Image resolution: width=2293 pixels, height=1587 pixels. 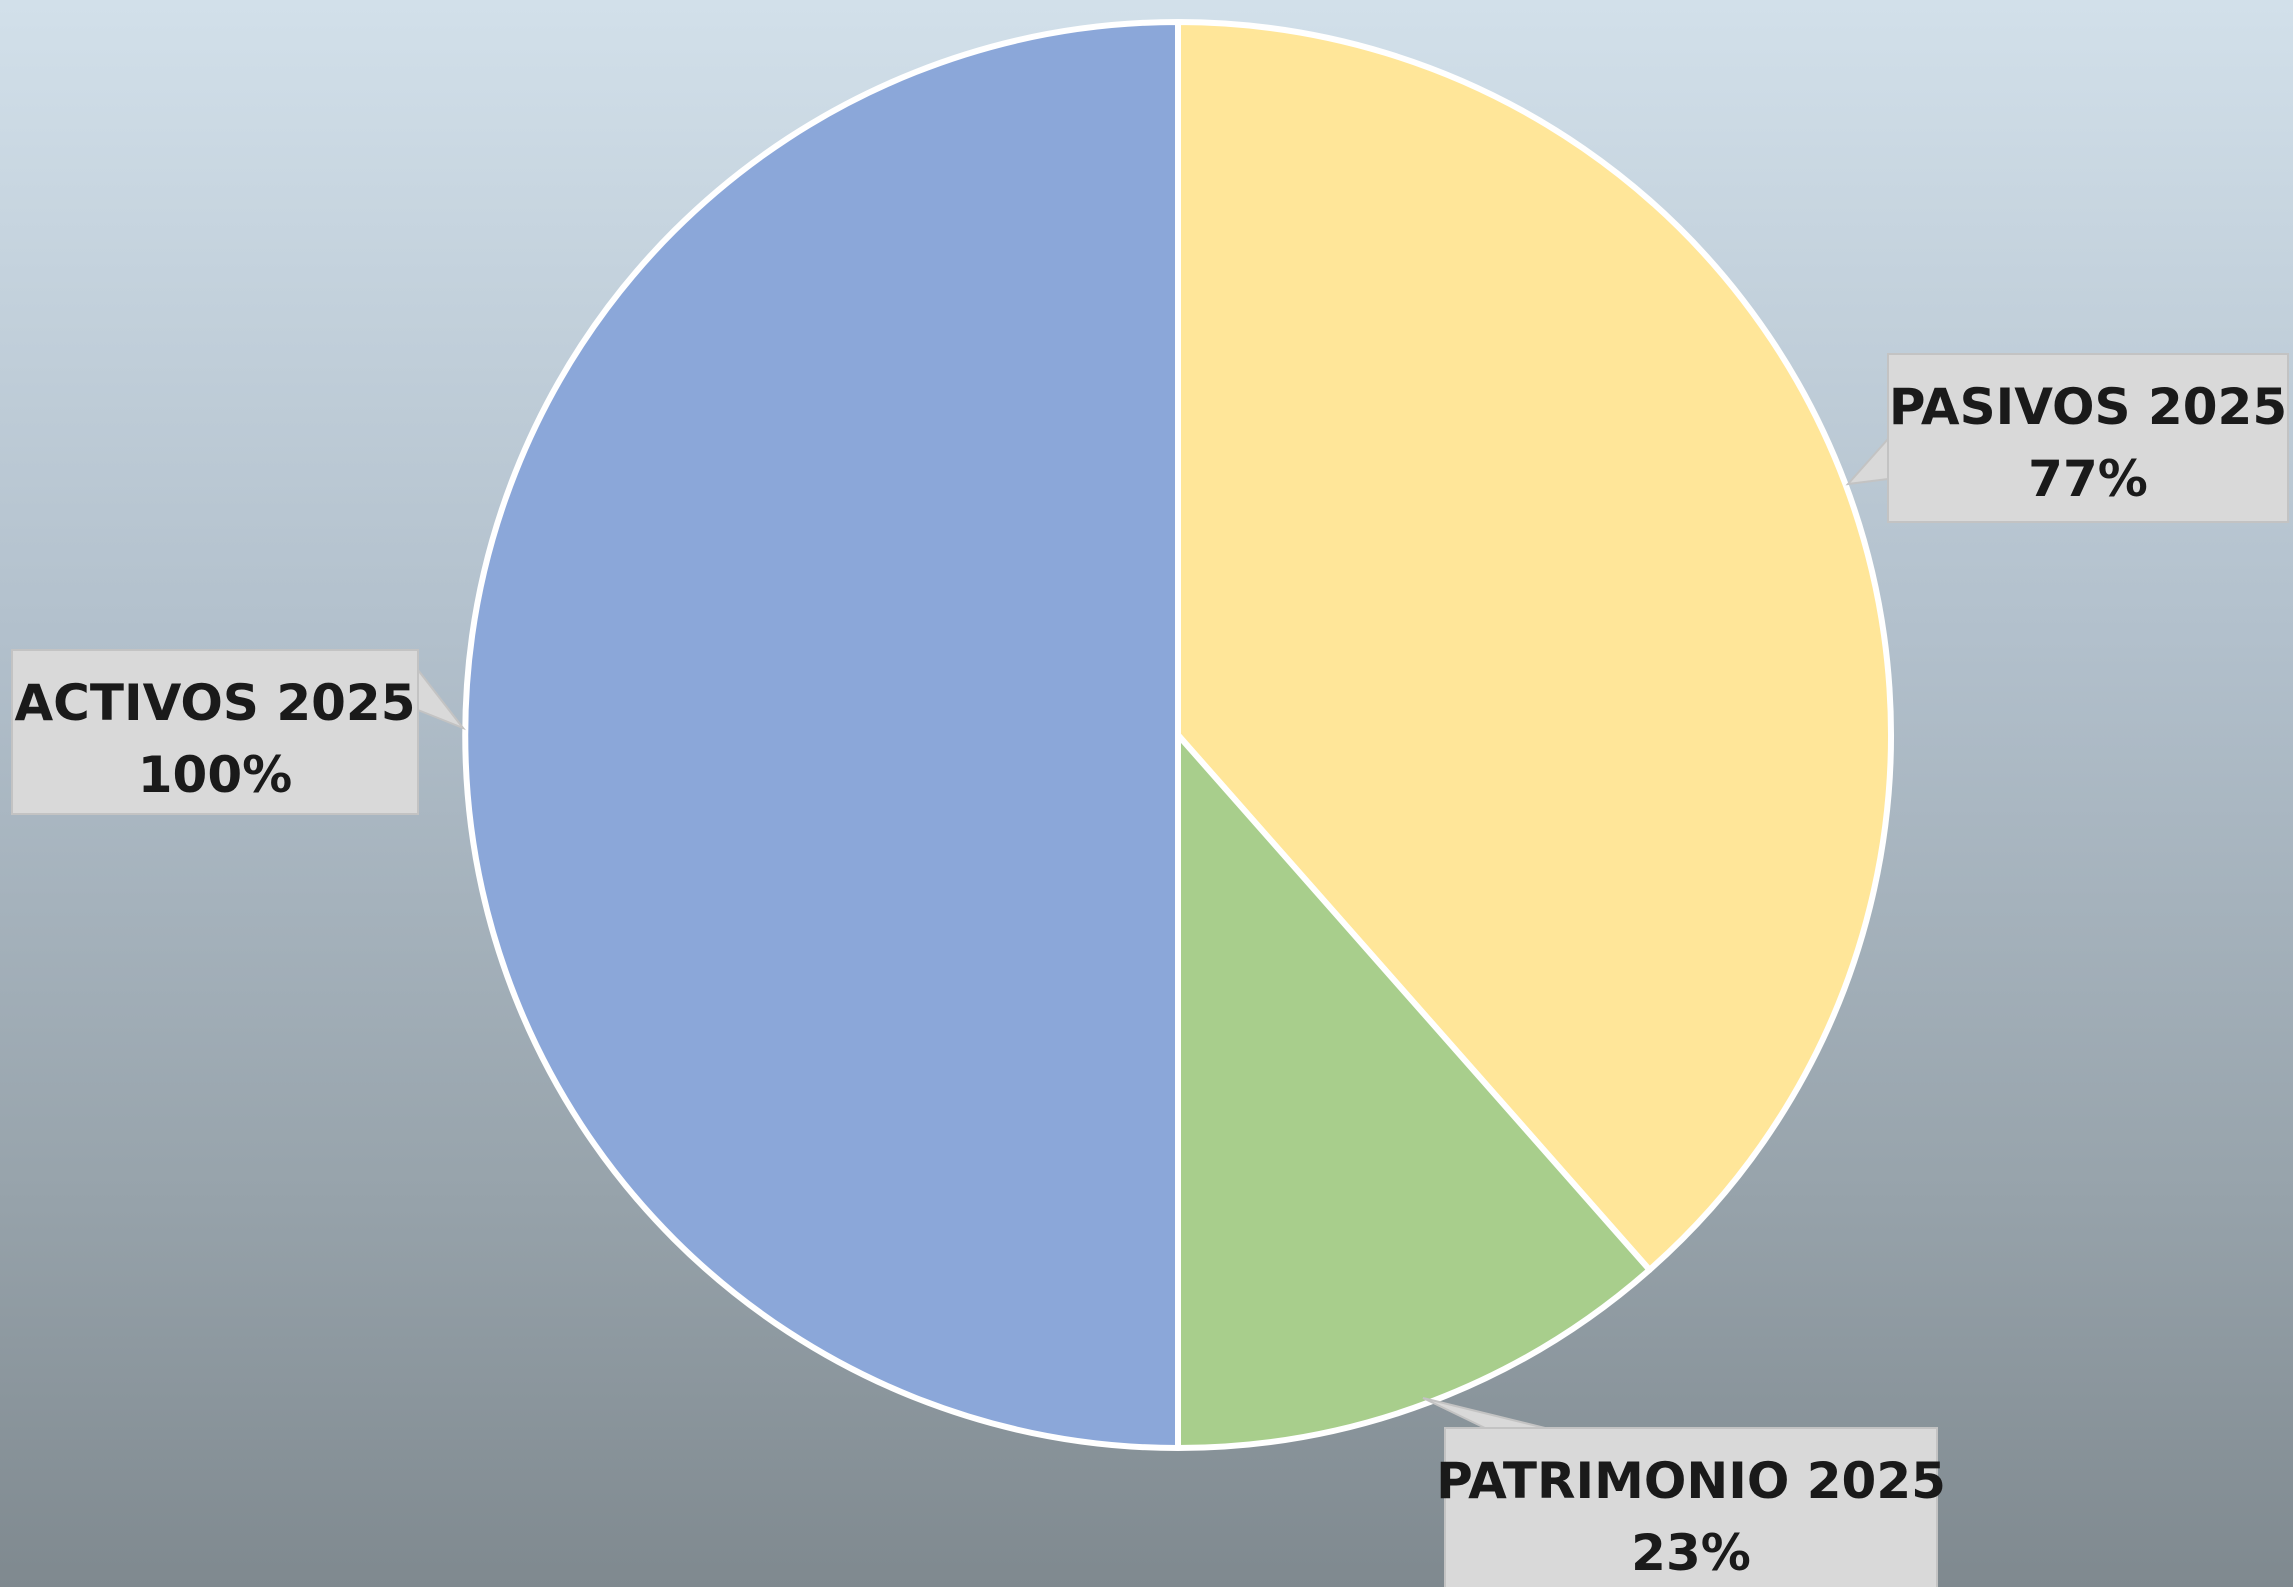 What do you see at coordinates (1691, 1481) in the screenshot?
I see `data-label-name: PATRIMONIO 2025` at bounding box center [1691, 1481].